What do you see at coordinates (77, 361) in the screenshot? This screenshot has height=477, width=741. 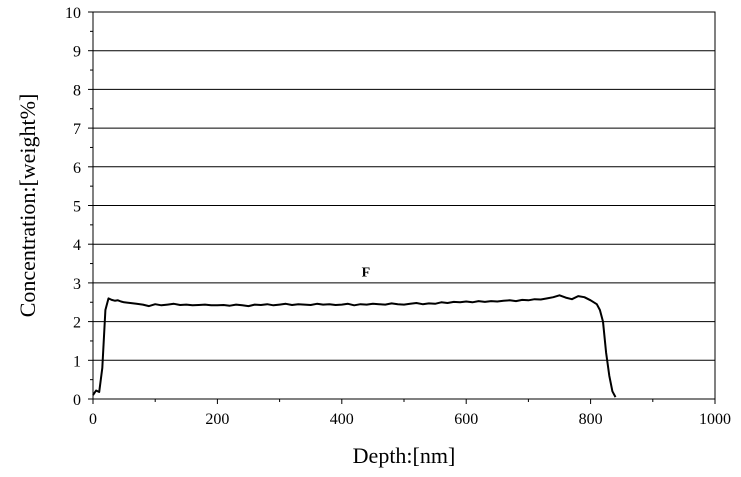 I see `y-tick-label: 1` at bounding box center [77, 361].